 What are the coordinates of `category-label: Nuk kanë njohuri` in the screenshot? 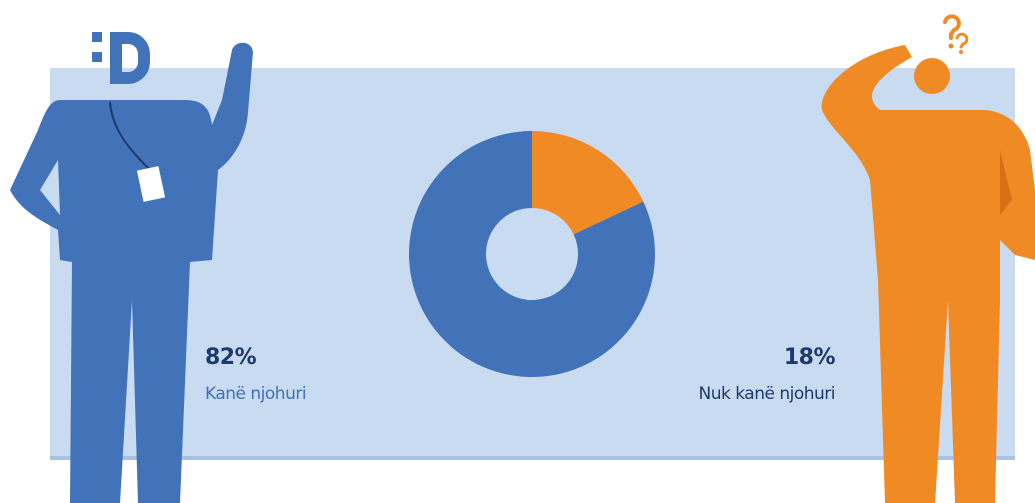 It's located at (767, 394).